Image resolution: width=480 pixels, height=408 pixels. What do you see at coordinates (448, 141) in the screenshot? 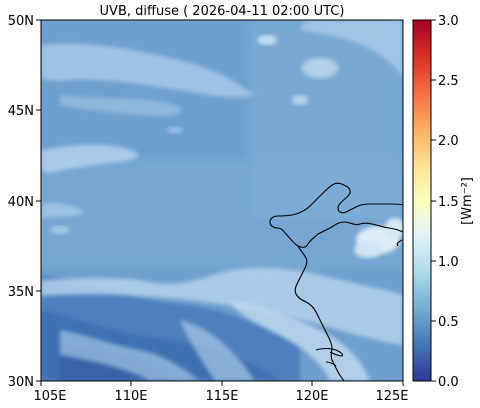
I see `colorbar-tick-label: 2.0` at bounding box center [448, 141].